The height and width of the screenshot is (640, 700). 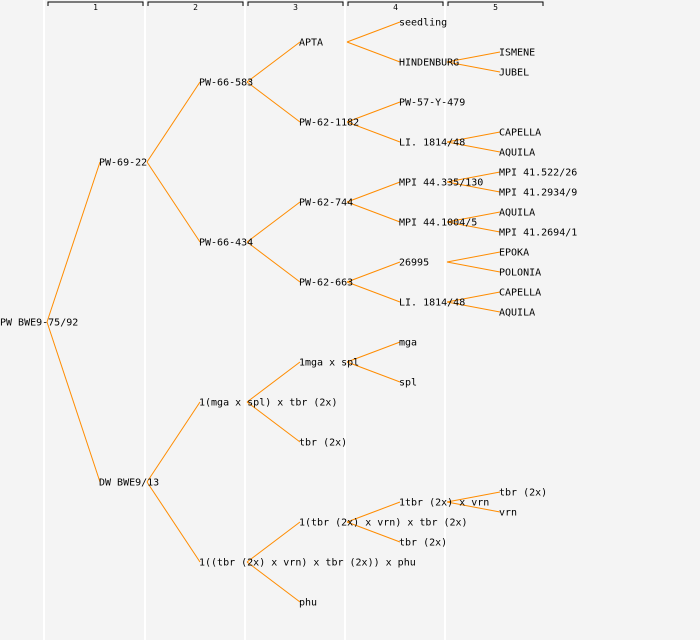 I want to click on generation-number: 2, so click(x=195, y=7).